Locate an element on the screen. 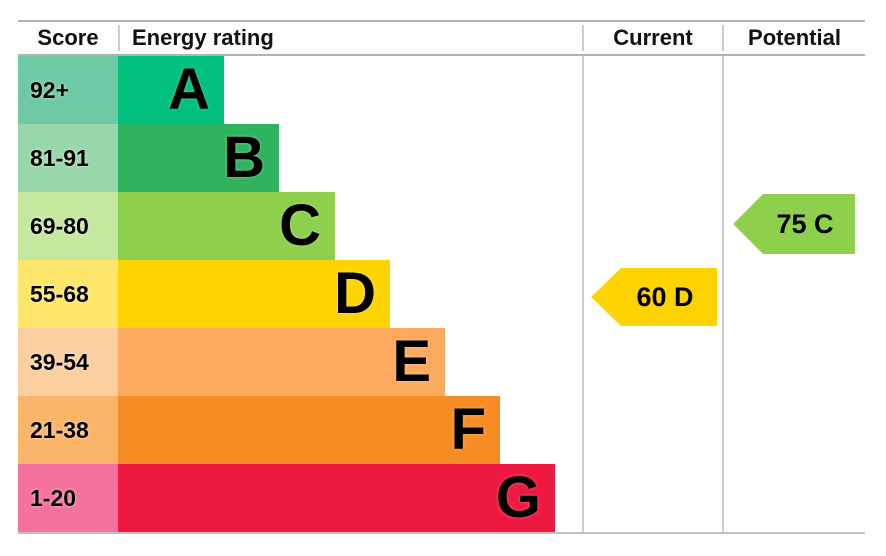  band-row-b: 81-91 B is located at coordinates (300, 158).